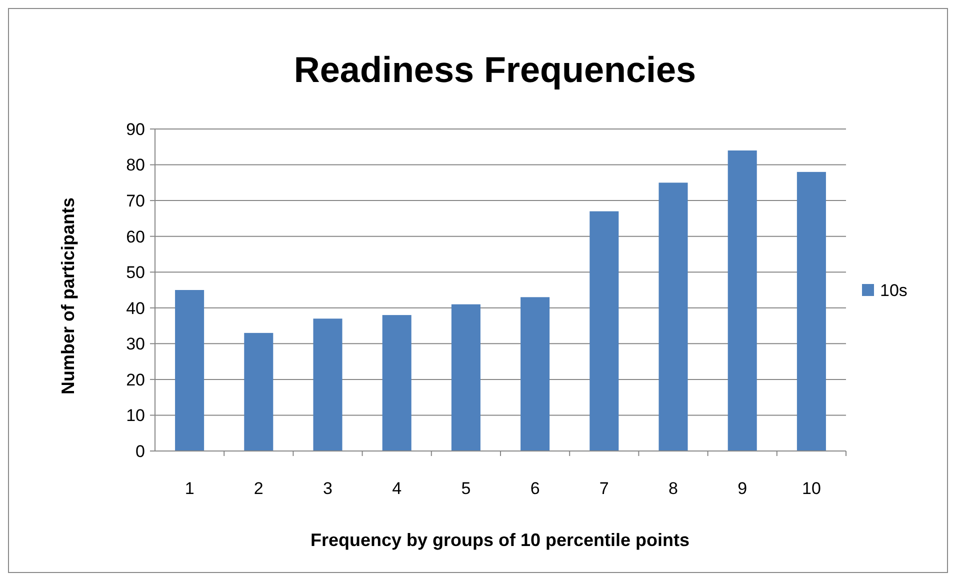 The height and width of the screenshot is (580, 958). What do you see at coordinates (189, 488) in the screenshot?
I see `x-tick-label: 1` at bounding box center [189, 488].